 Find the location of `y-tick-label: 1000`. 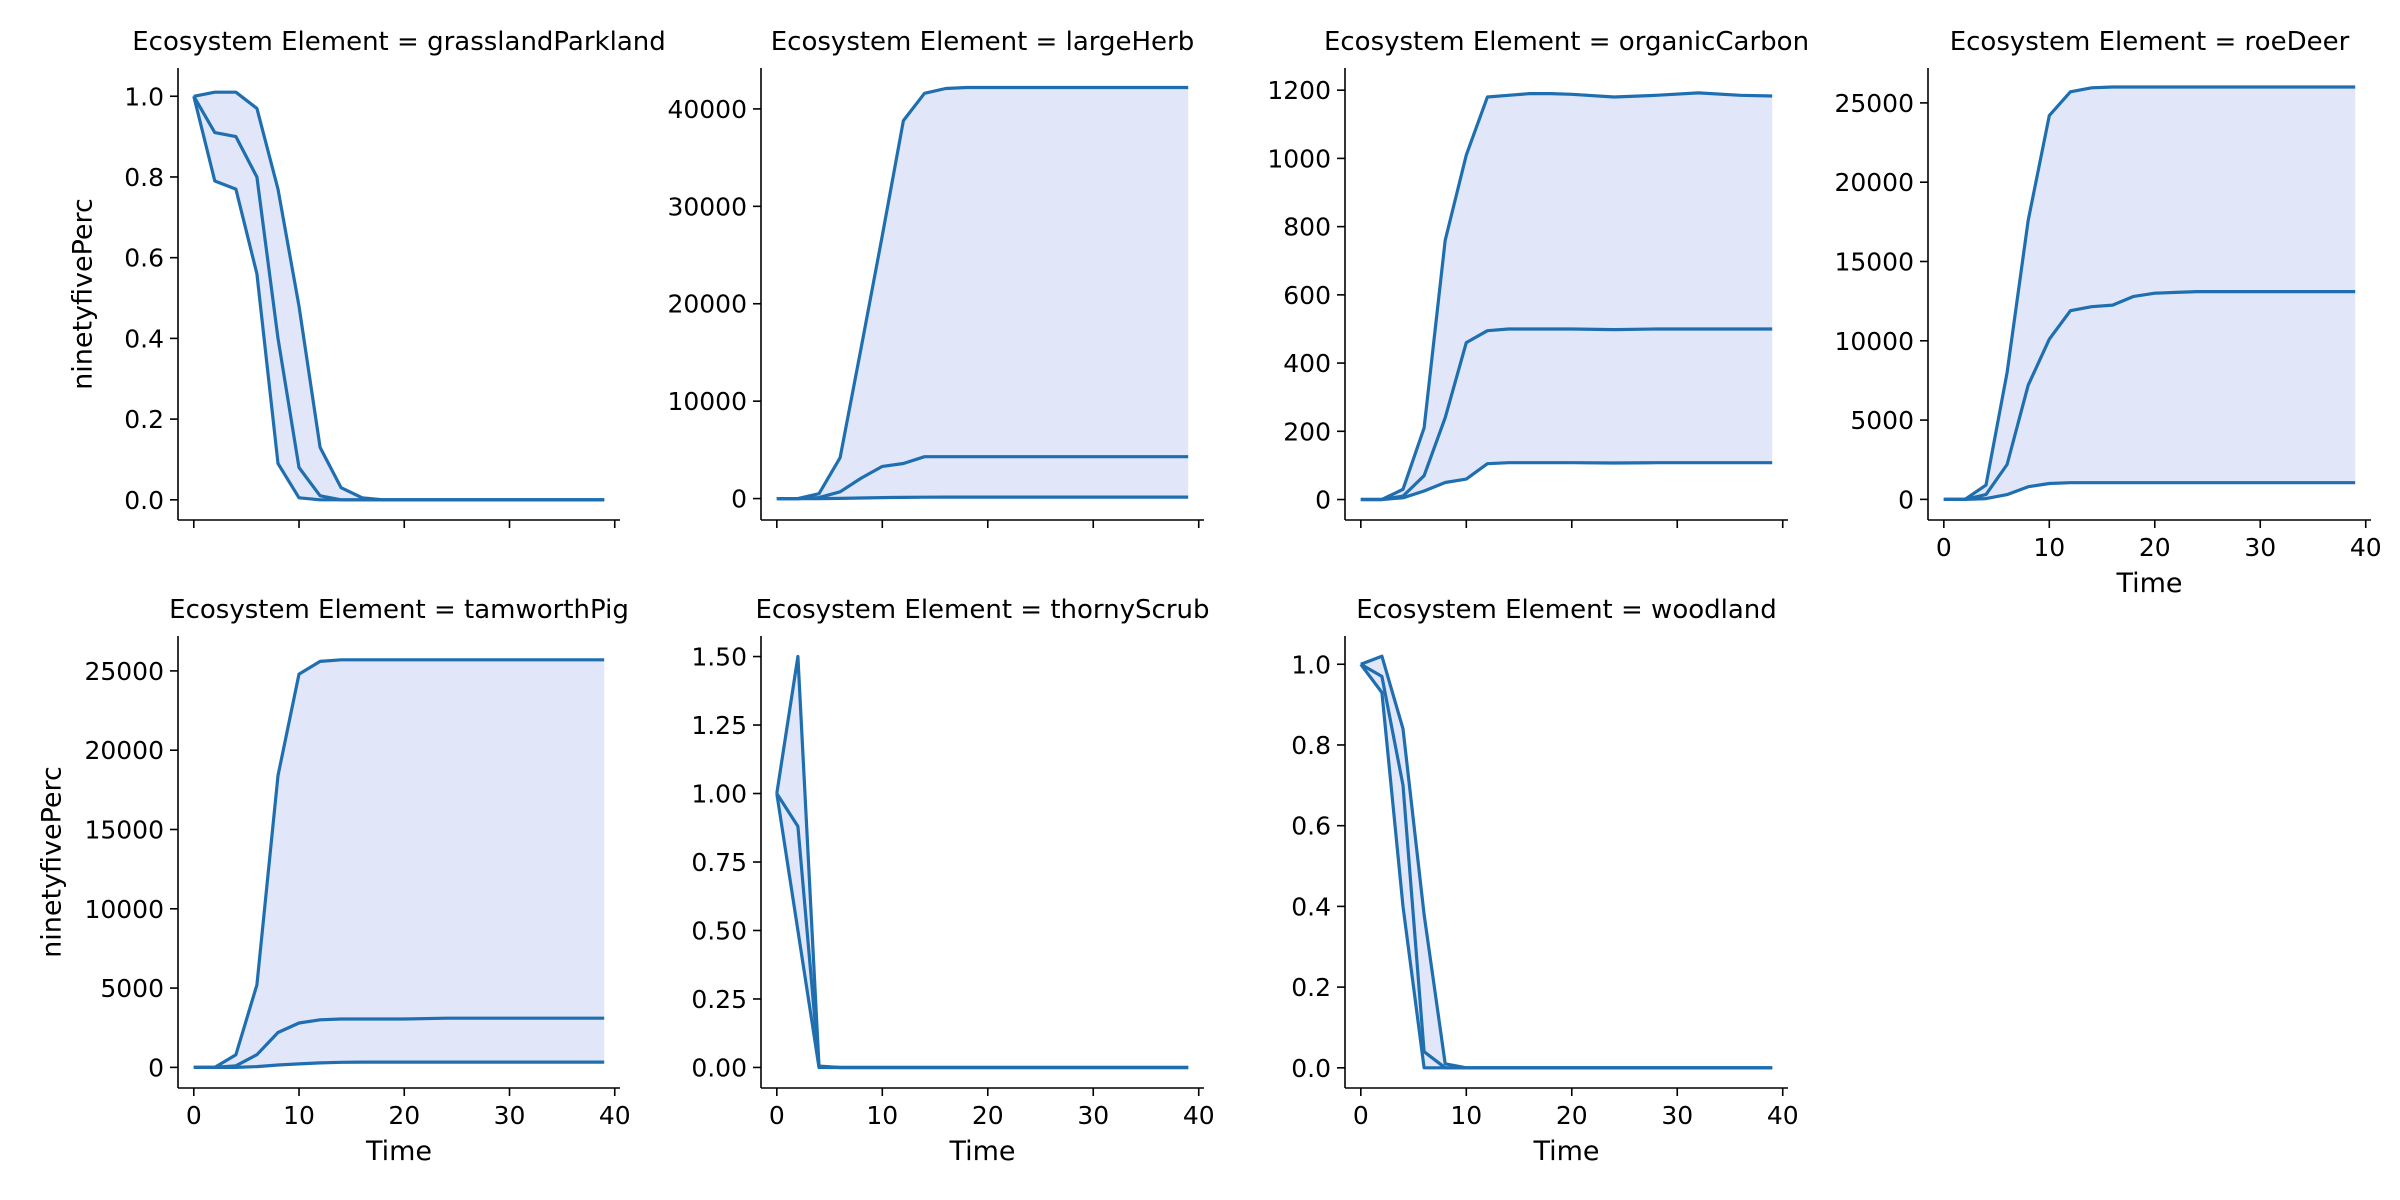

y-tick-label: 1000 is located at coordinates (1299, 158).